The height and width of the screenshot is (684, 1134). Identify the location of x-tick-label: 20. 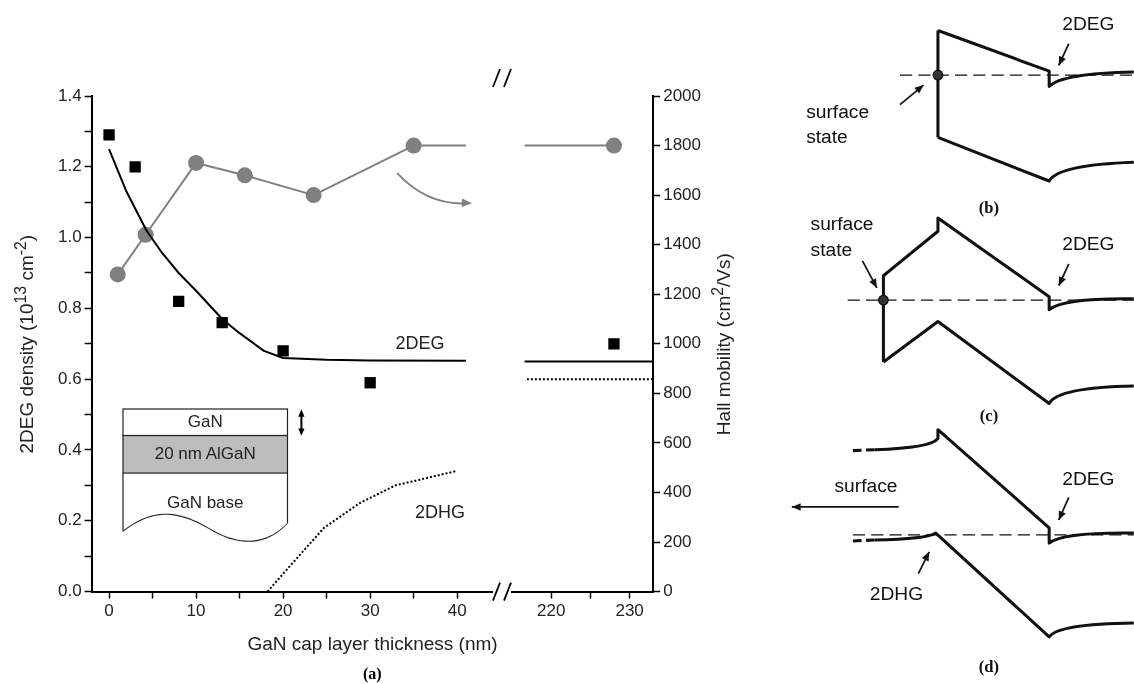
(283, 611).